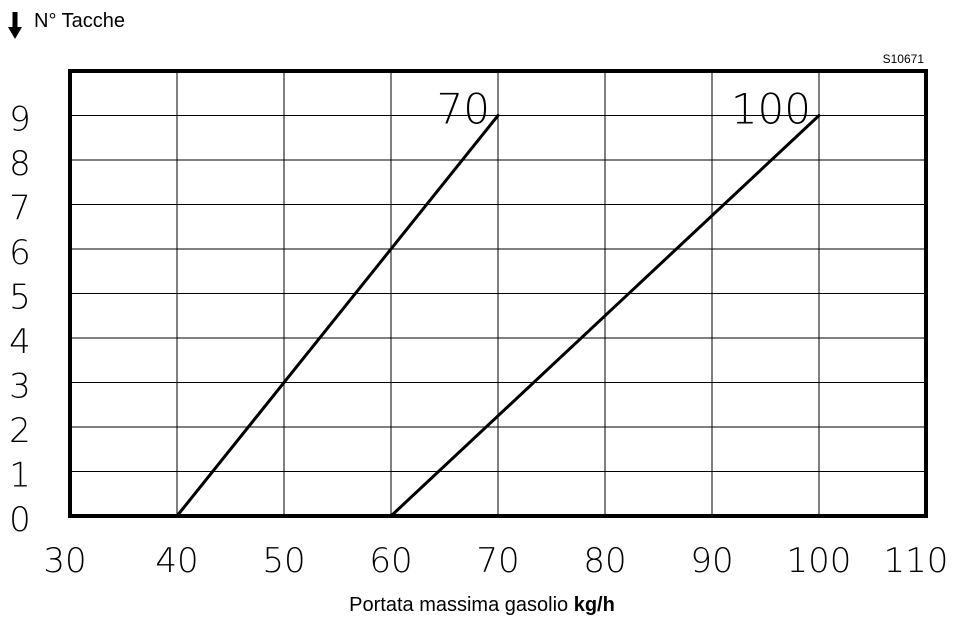 This screenshot has height=624, width=964. I want to click on x-tick-label: 80, so click(604, 561).